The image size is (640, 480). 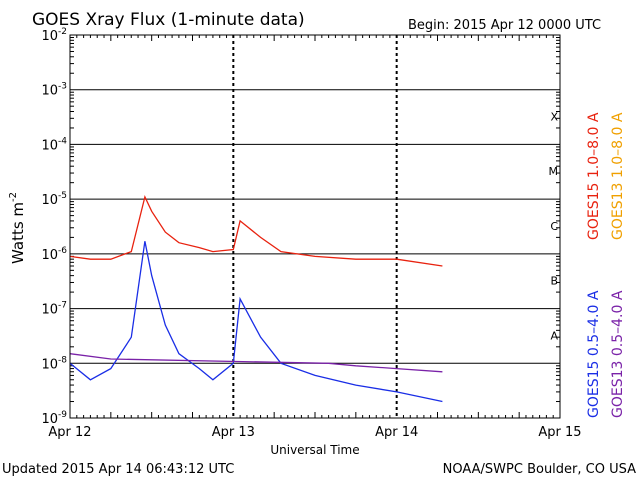 What do you see at coordinates (618, 354) in the screenshot?
I see `legend-entry: GOES13 0.5–4.0 A` at bounding box center [618, 354].